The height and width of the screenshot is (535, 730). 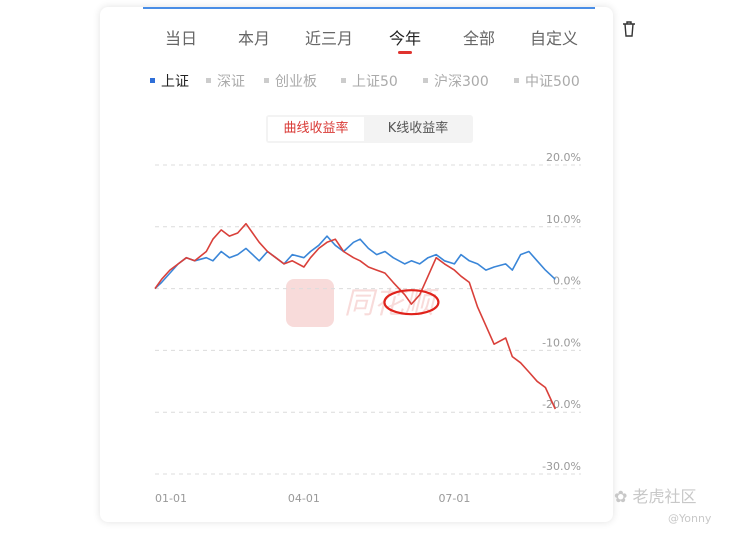 I want to click on tab-last-three-months: 近三月, so click(x=329, y=38).